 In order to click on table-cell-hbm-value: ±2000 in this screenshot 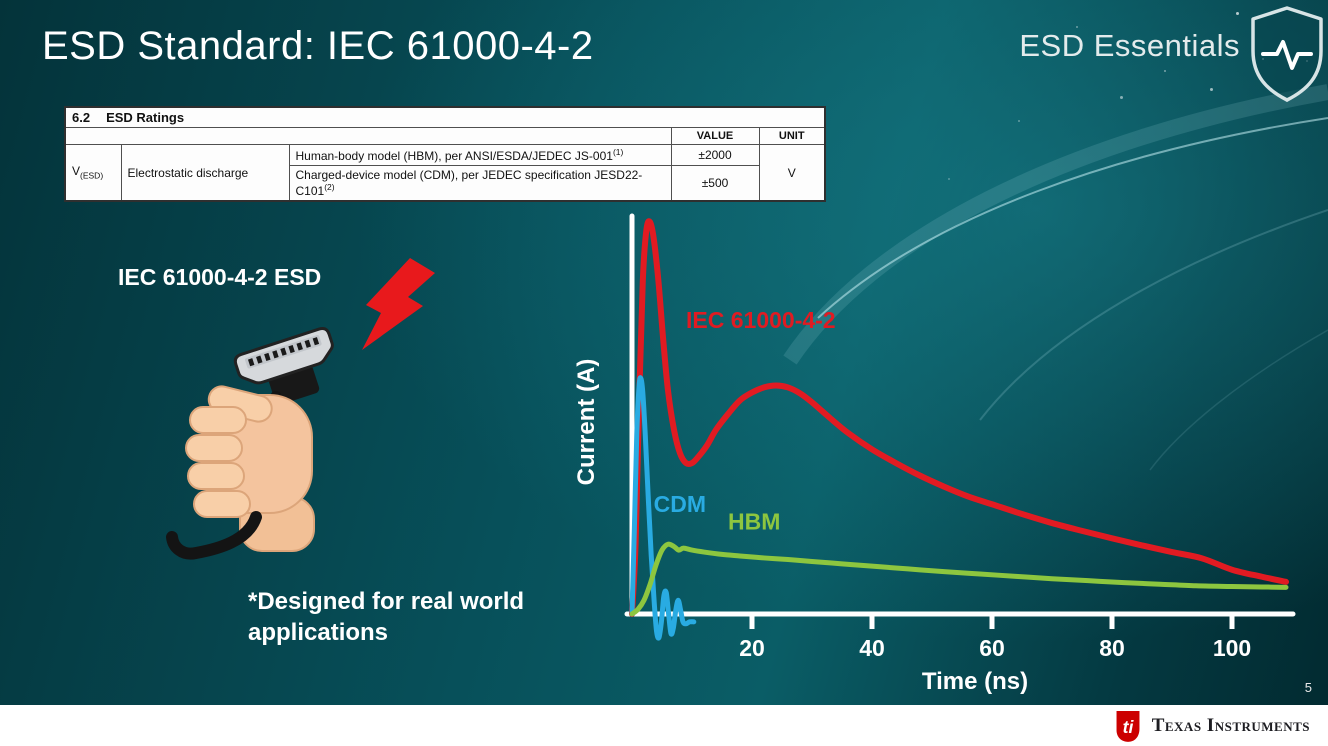, I will do `click(715, 155)`.